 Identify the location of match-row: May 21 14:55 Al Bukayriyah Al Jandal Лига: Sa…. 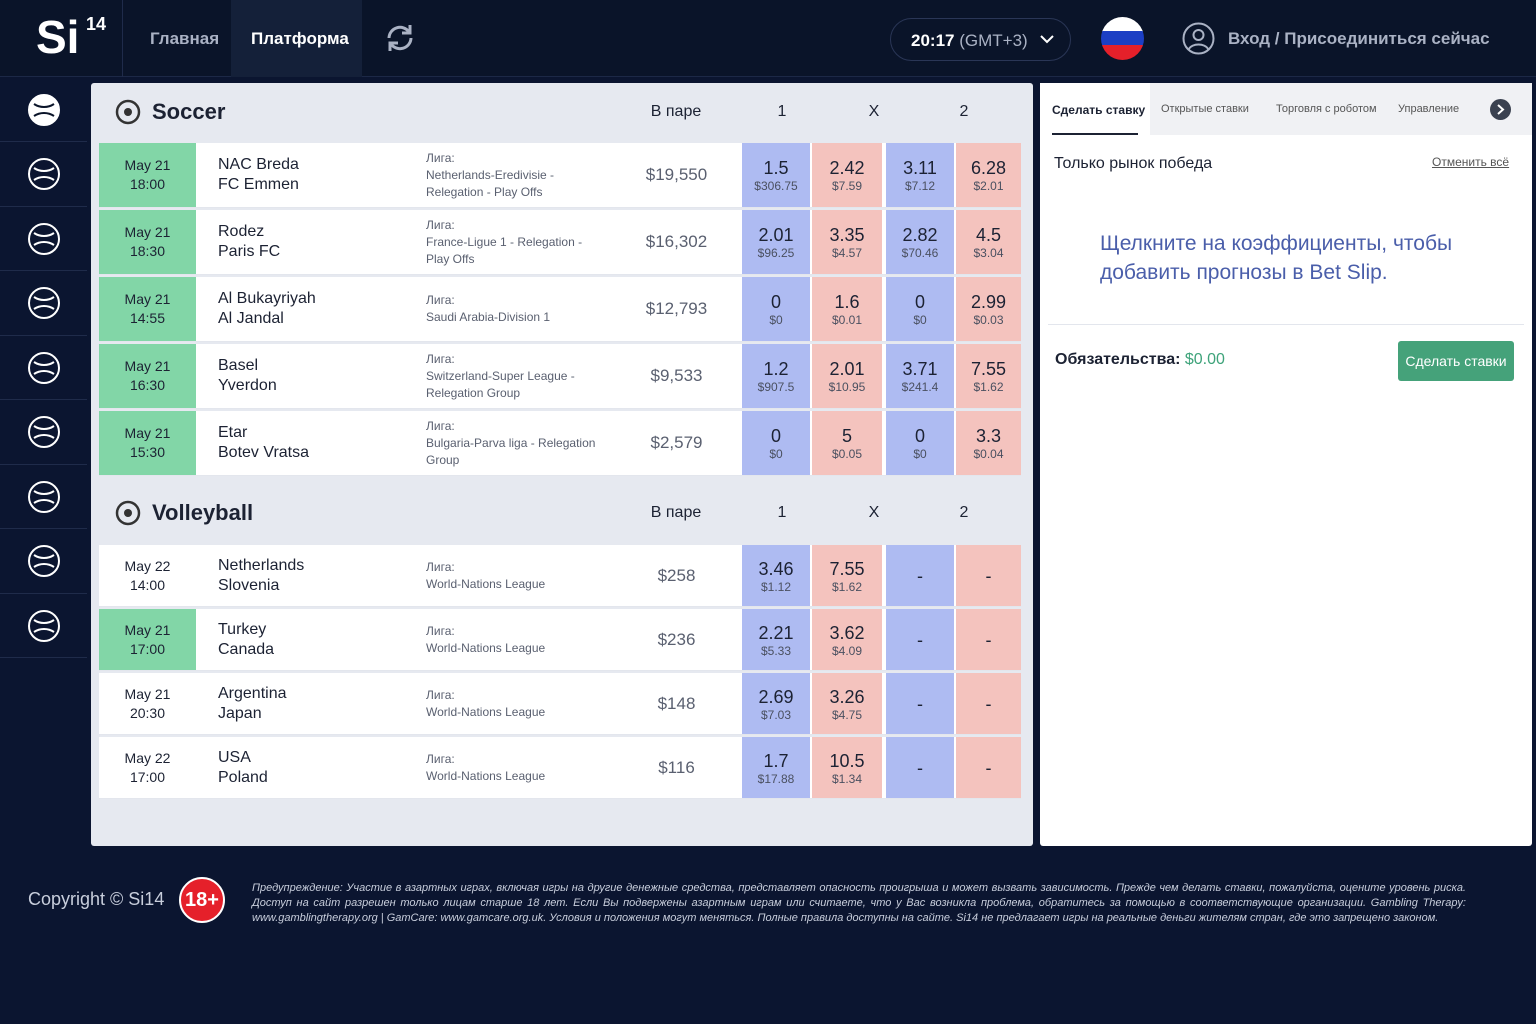
(560, 309).